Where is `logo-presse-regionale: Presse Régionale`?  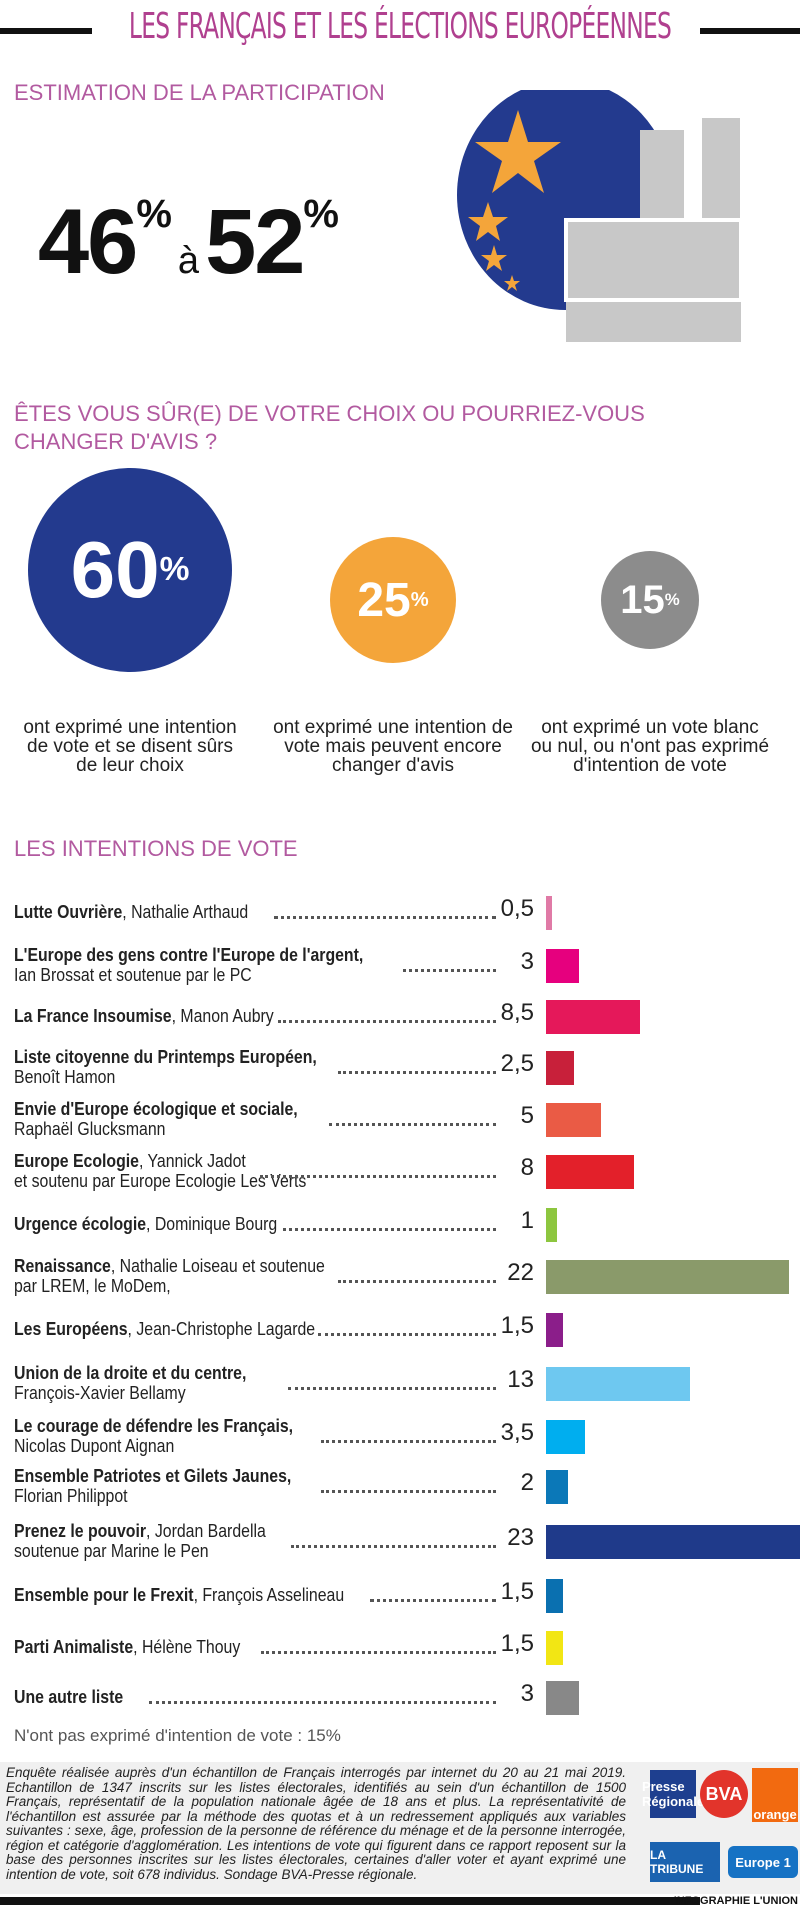 logo-presse-regionale: Presse Régionale is located at coordinates (673, 1794).